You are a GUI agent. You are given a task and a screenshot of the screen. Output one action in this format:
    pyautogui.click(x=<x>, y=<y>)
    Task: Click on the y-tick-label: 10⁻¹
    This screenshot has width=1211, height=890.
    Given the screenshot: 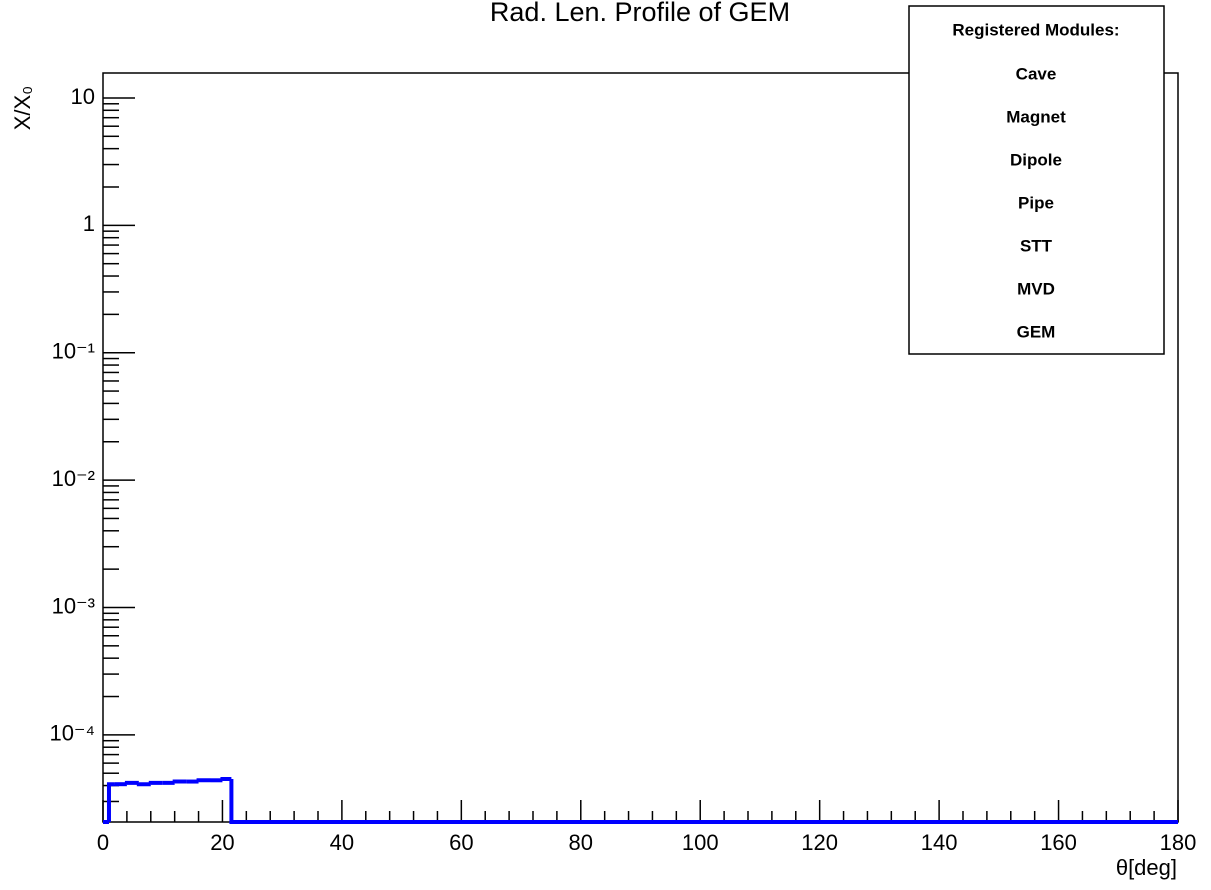 What is the action you would take?
    pyautogui.click(x=73, y=351)
    